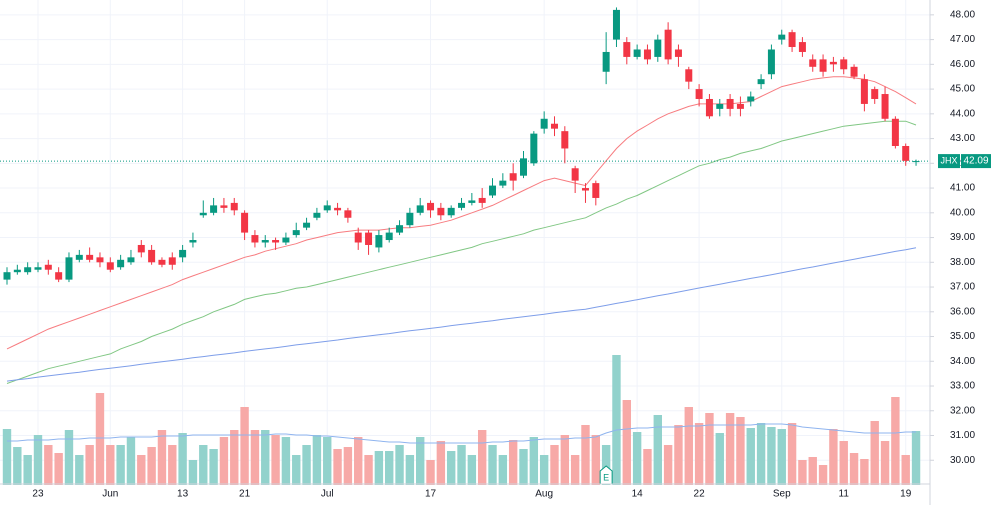 This screenshot has width=1000, height=505. Describe the element at coordinates (962, 336) in the screenshot. I see `y-tick-label: 35.00` at that location.